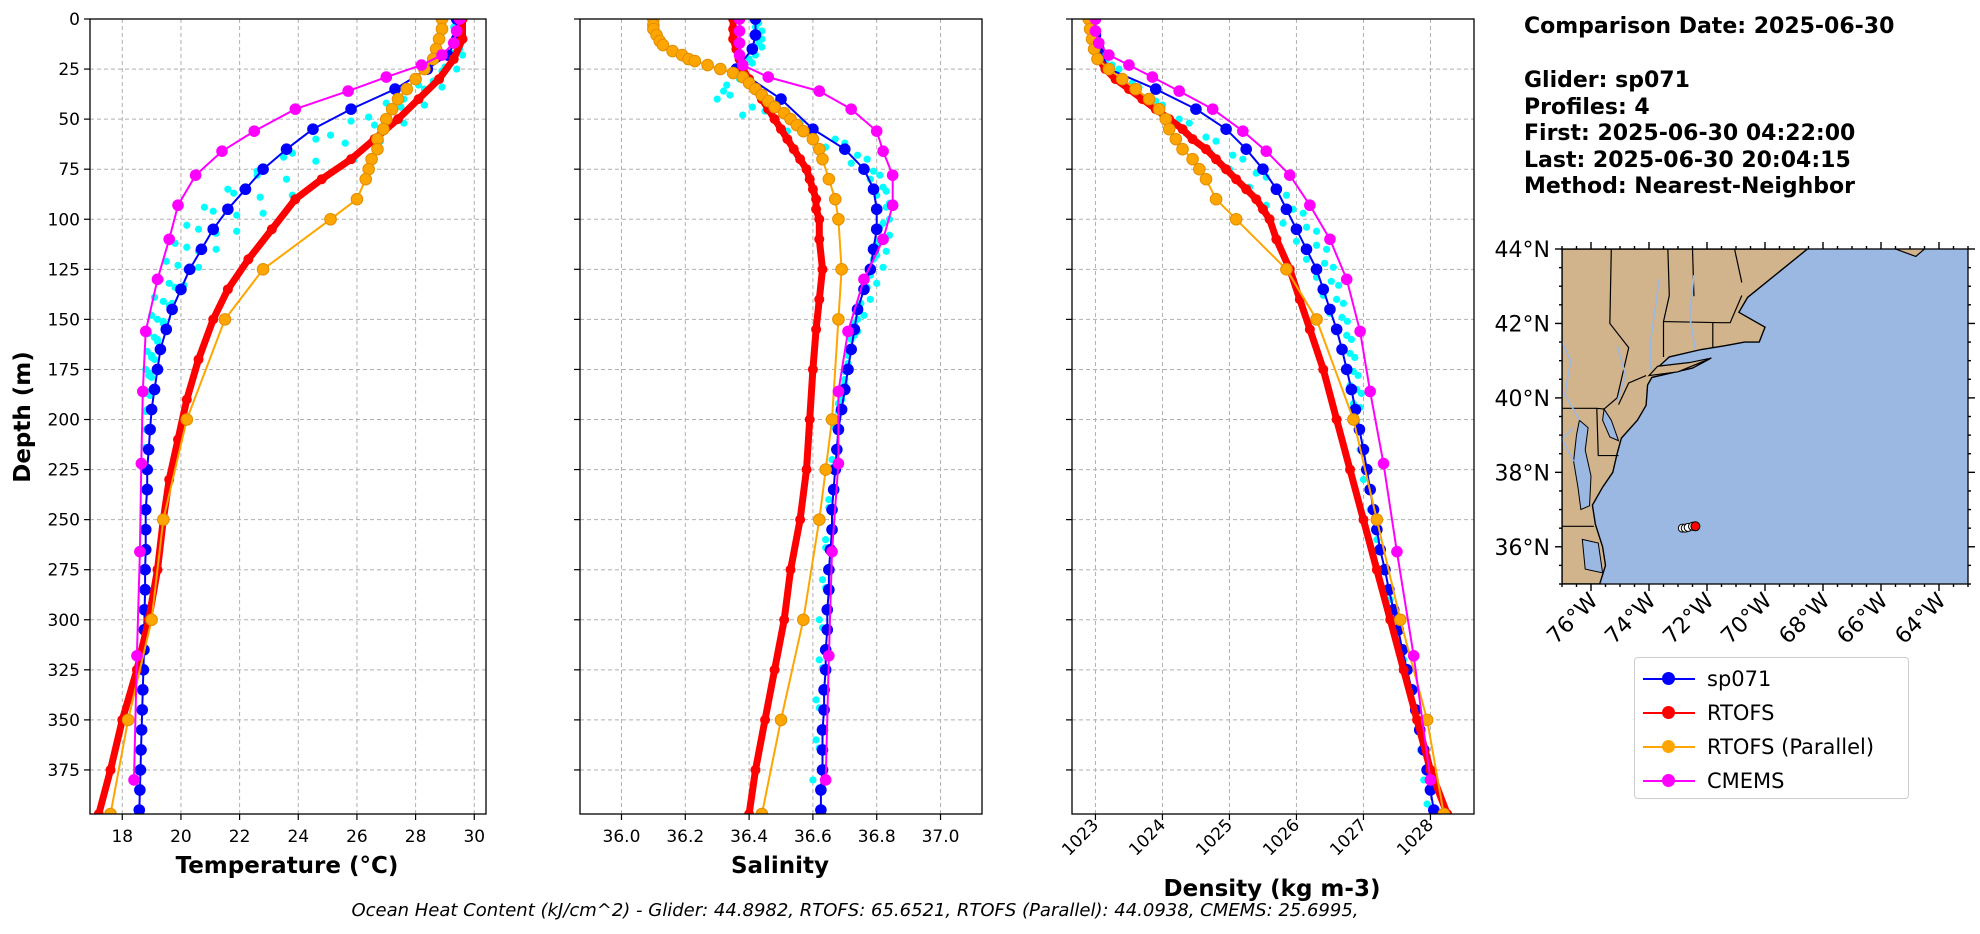 This screenshot has width=1980, height=934. I want to click on legend-label: sp071, so click(1739, 679).